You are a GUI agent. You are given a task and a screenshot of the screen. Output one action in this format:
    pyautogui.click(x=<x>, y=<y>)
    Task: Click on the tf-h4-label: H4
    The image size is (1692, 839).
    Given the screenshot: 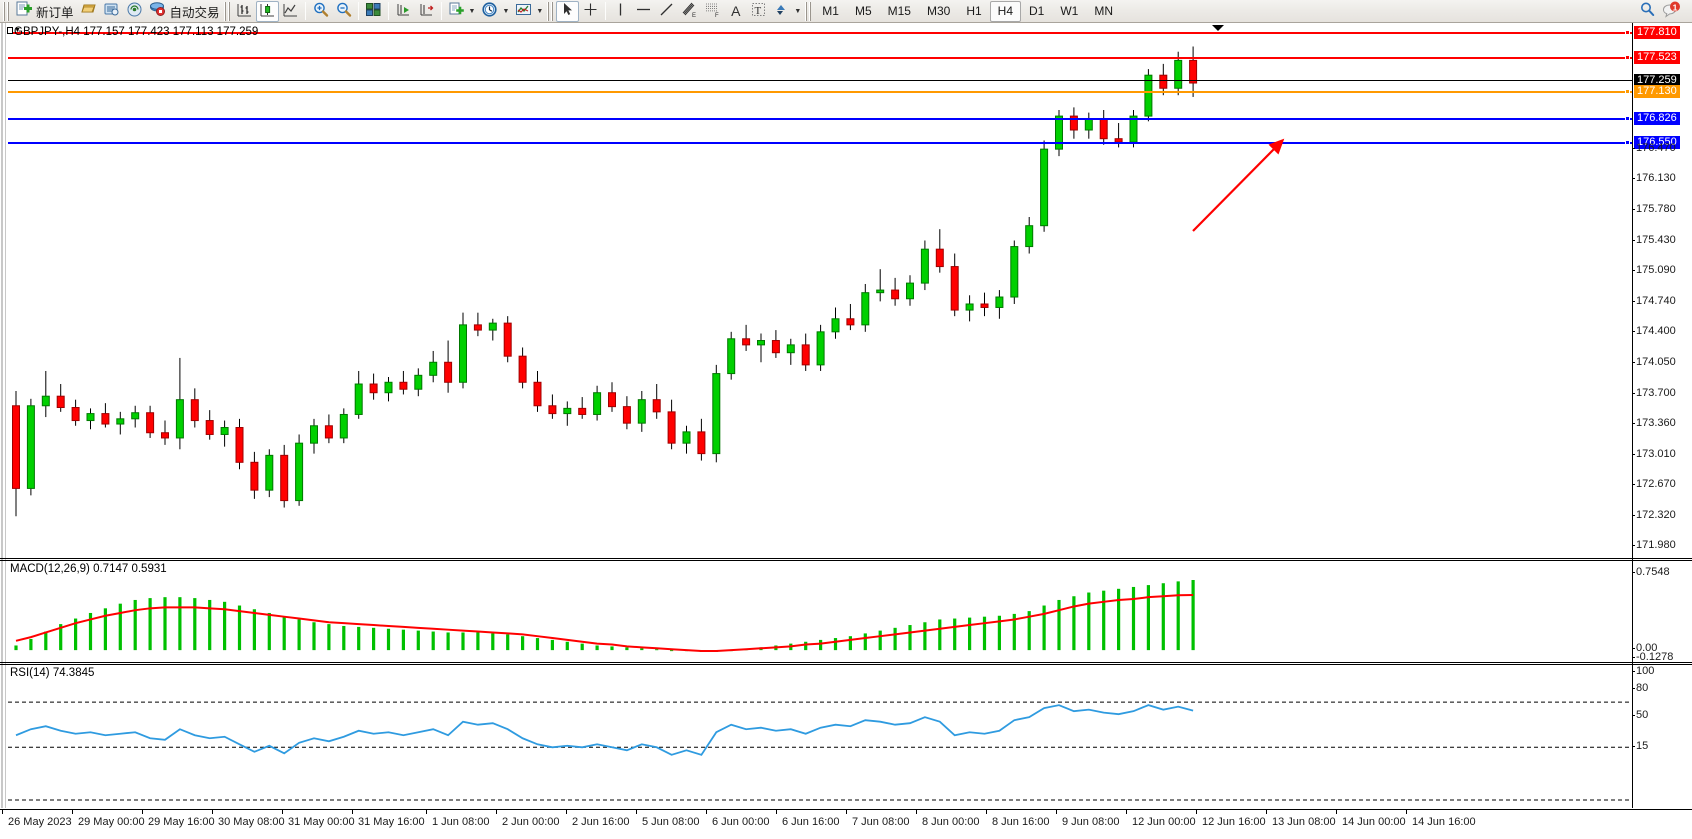 What is the action you would take?
    pyautogui.click(x=1005, y=11)
    